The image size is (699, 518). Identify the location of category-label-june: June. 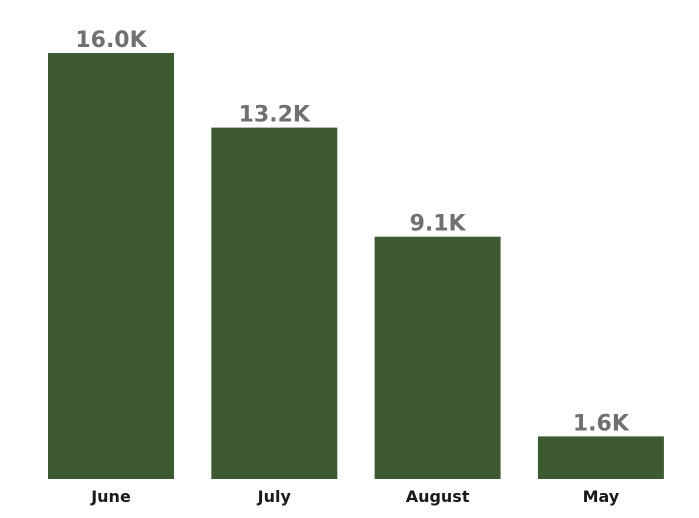
(110, 496).